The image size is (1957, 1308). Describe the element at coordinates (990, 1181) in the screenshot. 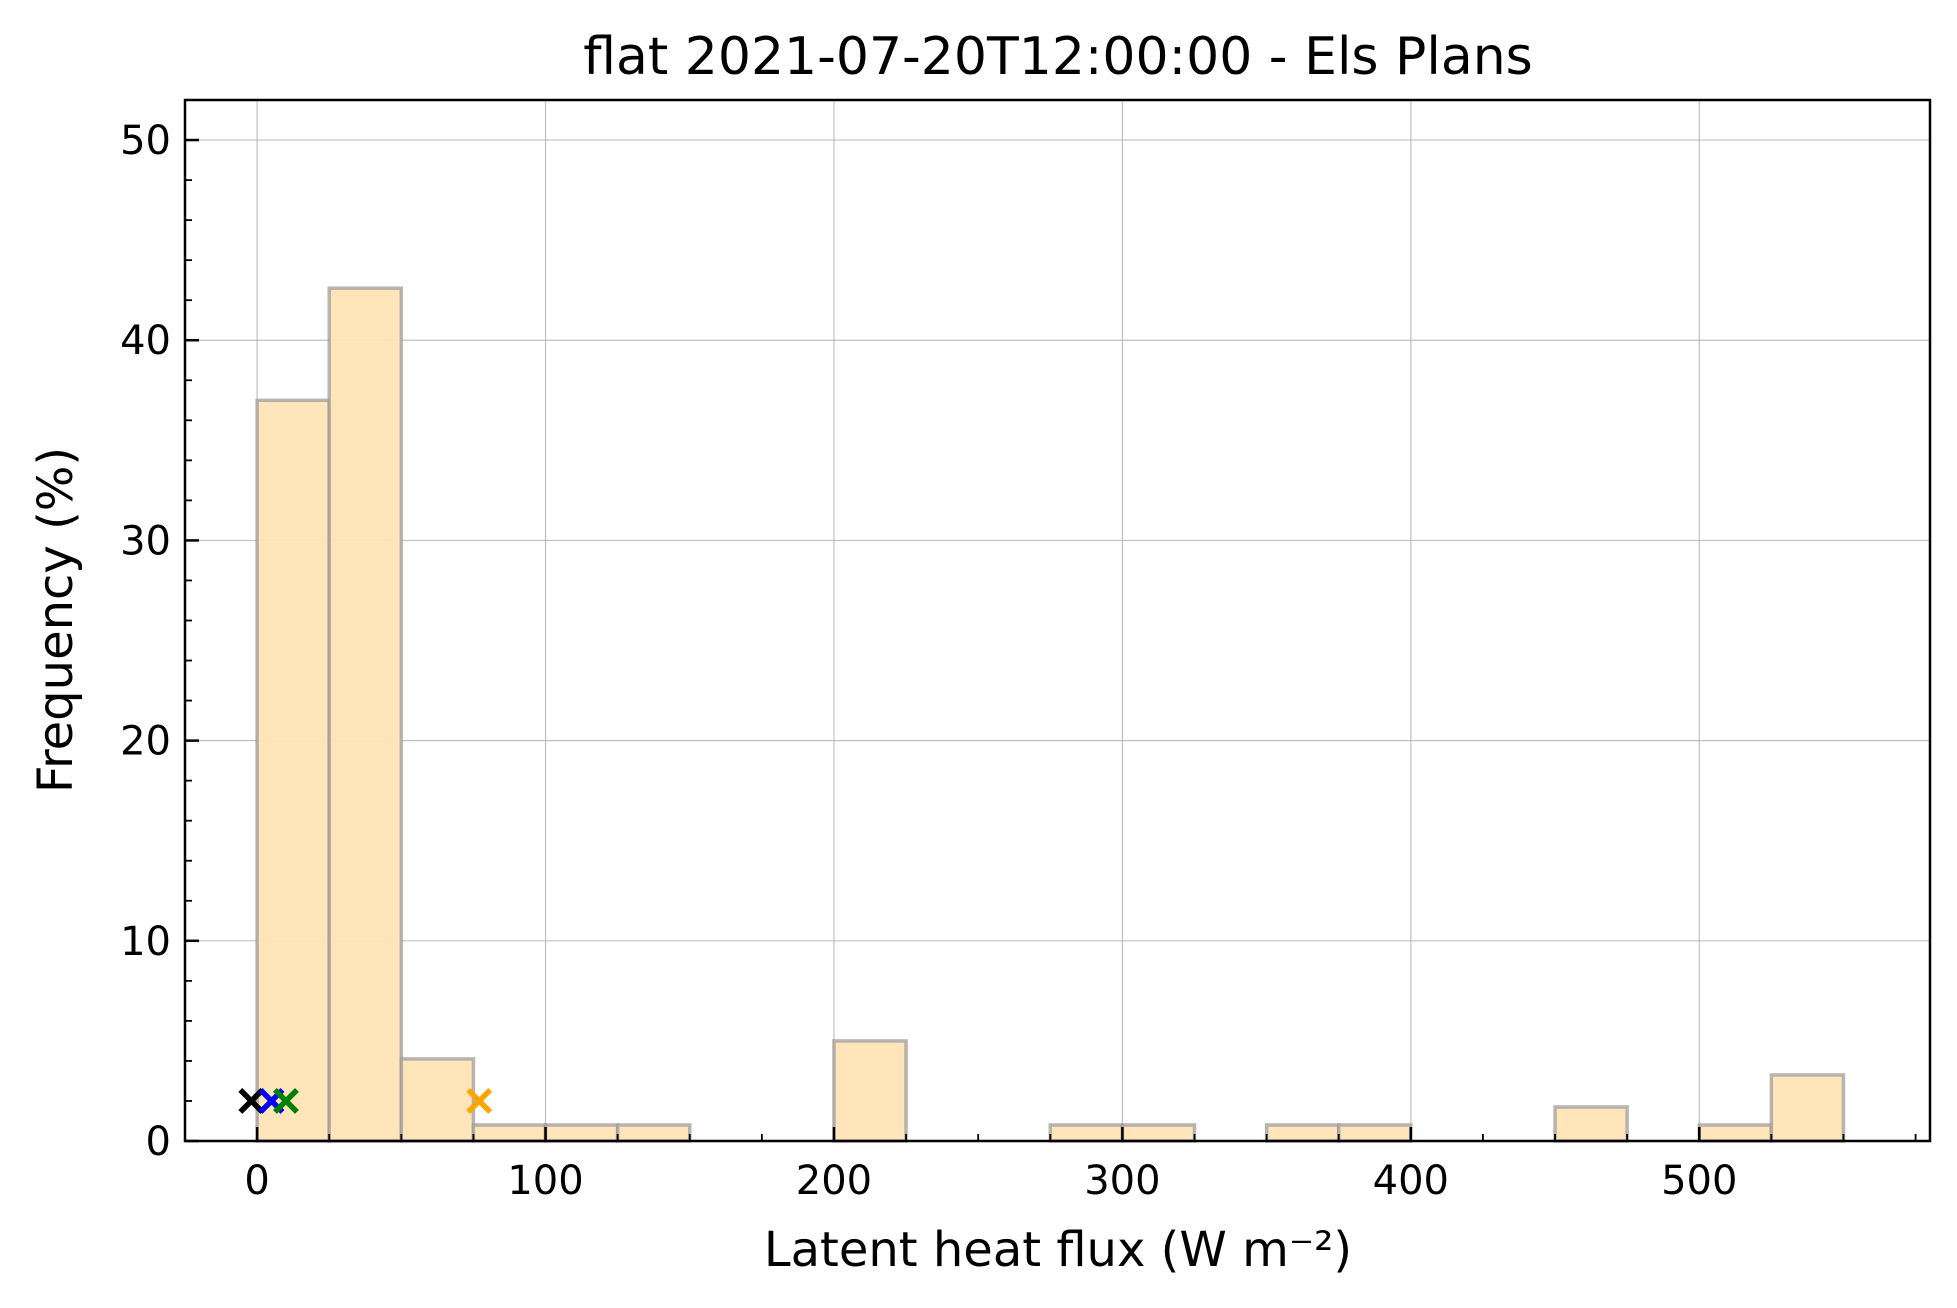

I see `x-tick-labels: 0 100 200 300 400 500` at that location.